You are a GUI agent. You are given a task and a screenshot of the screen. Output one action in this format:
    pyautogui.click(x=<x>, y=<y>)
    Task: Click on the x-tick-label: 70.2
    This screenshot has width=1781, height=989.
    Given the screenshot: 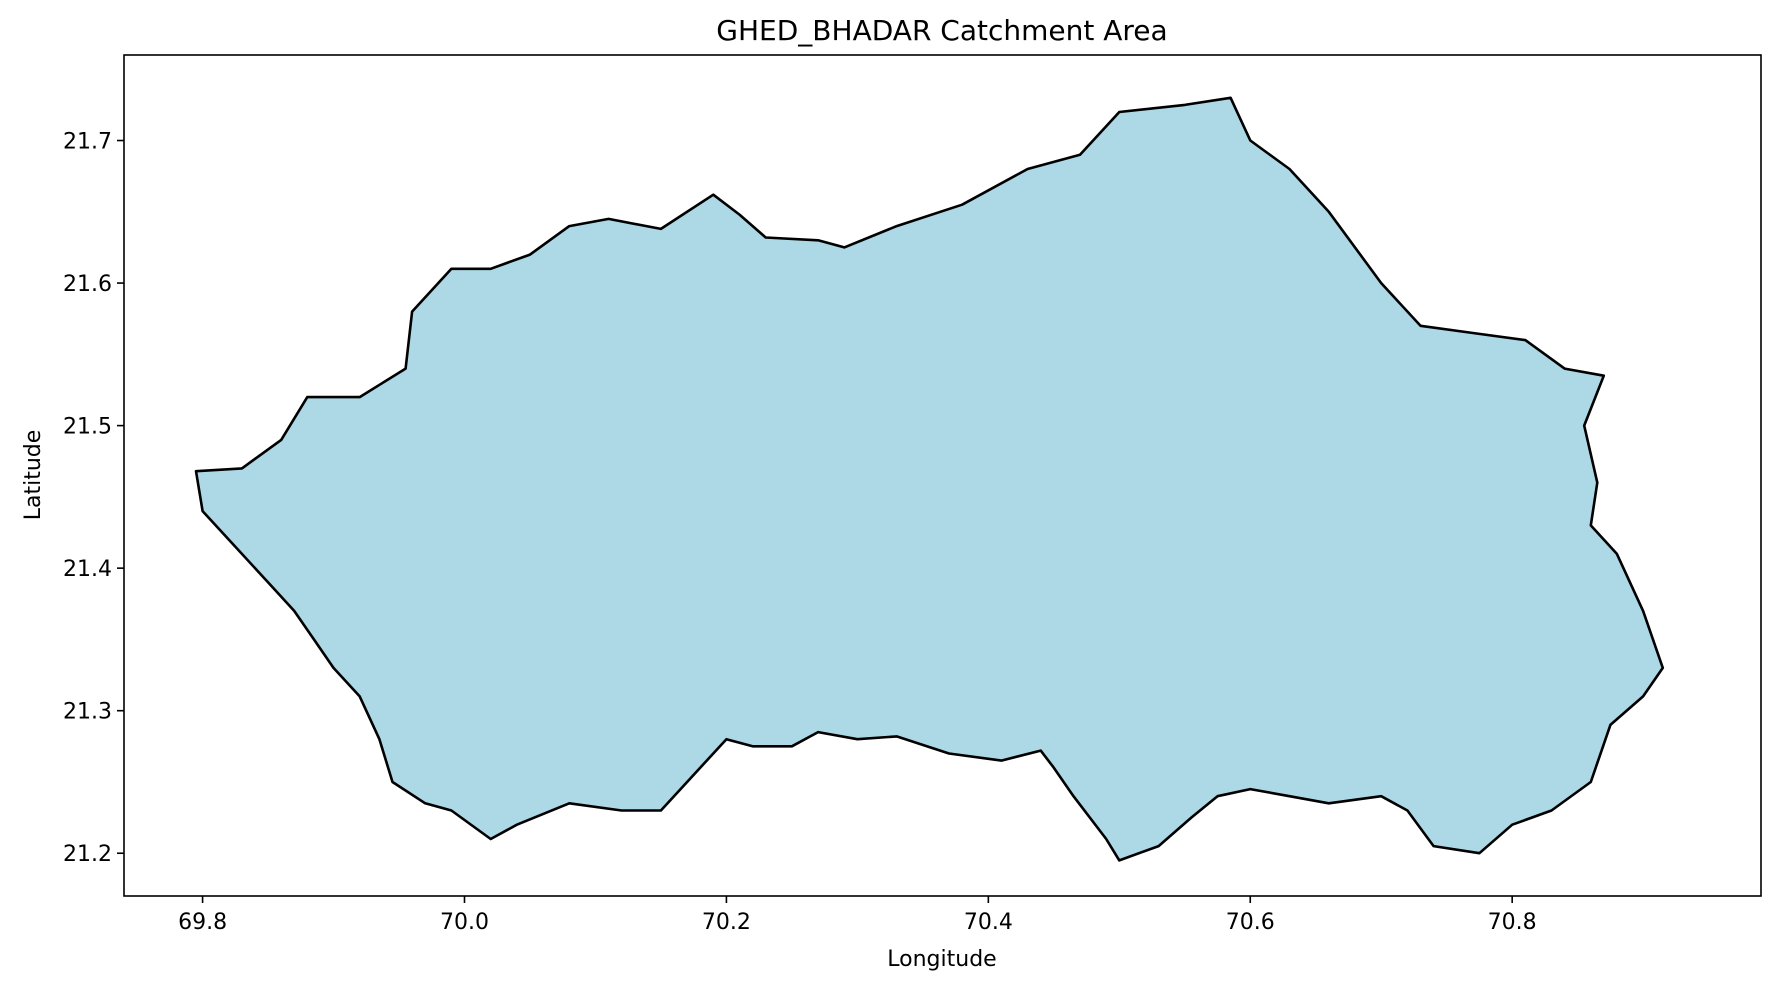 What is the action you would take?
    pyautogui.click(x=726, y=922)
    